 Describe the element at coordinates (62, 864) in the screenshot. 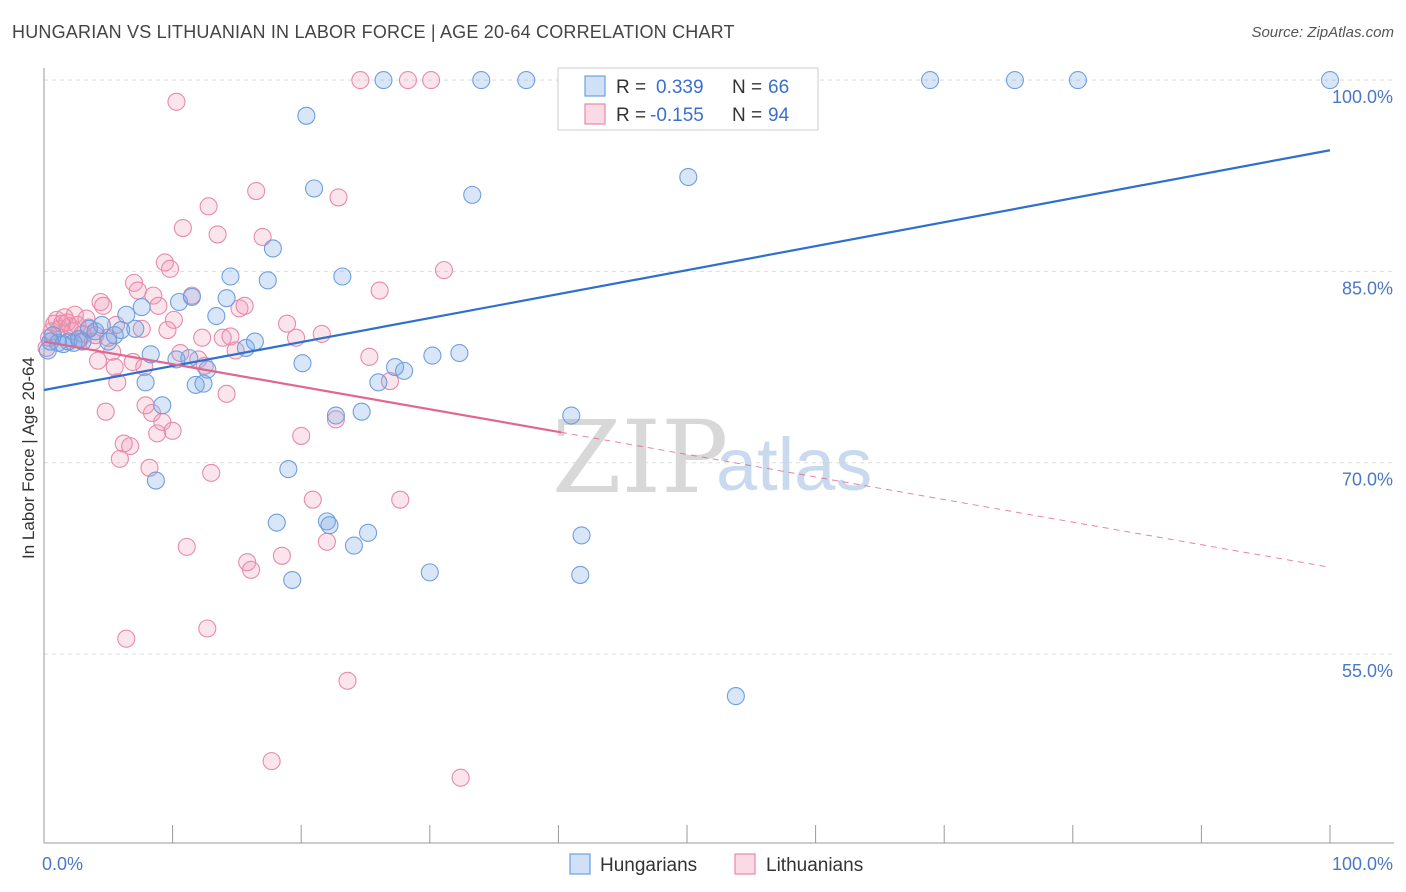

I see `x-tick-label-min: 0.0%` at that location.